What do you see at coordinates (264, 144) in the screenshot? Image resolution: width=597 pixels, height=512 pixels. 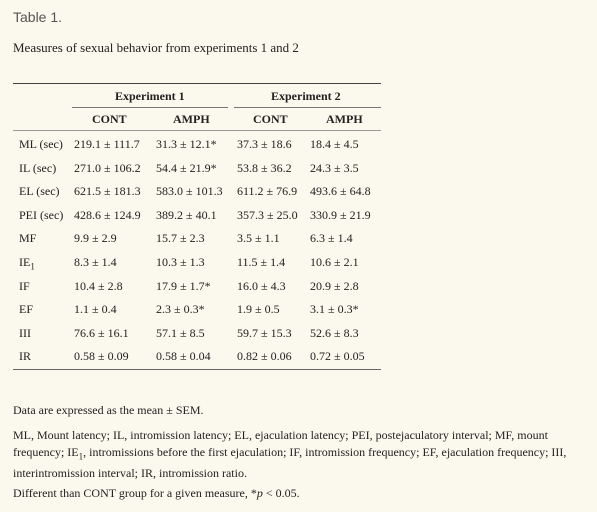 I see `row-value: 37.3 ± 18.6` at bounding box center [264, 144].